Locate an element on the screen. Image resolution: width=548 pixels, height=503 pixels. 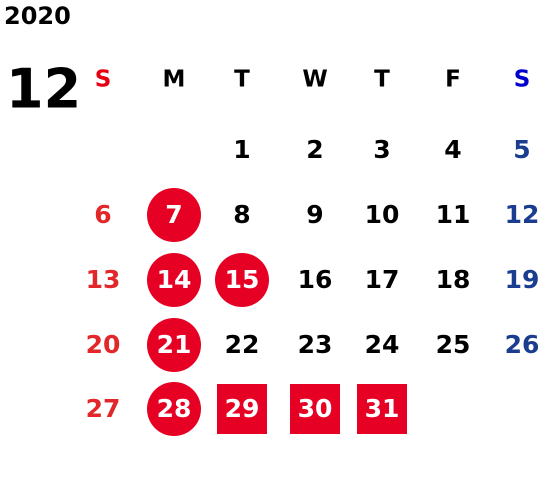
day: 9 is located at coordinates (314, 214).